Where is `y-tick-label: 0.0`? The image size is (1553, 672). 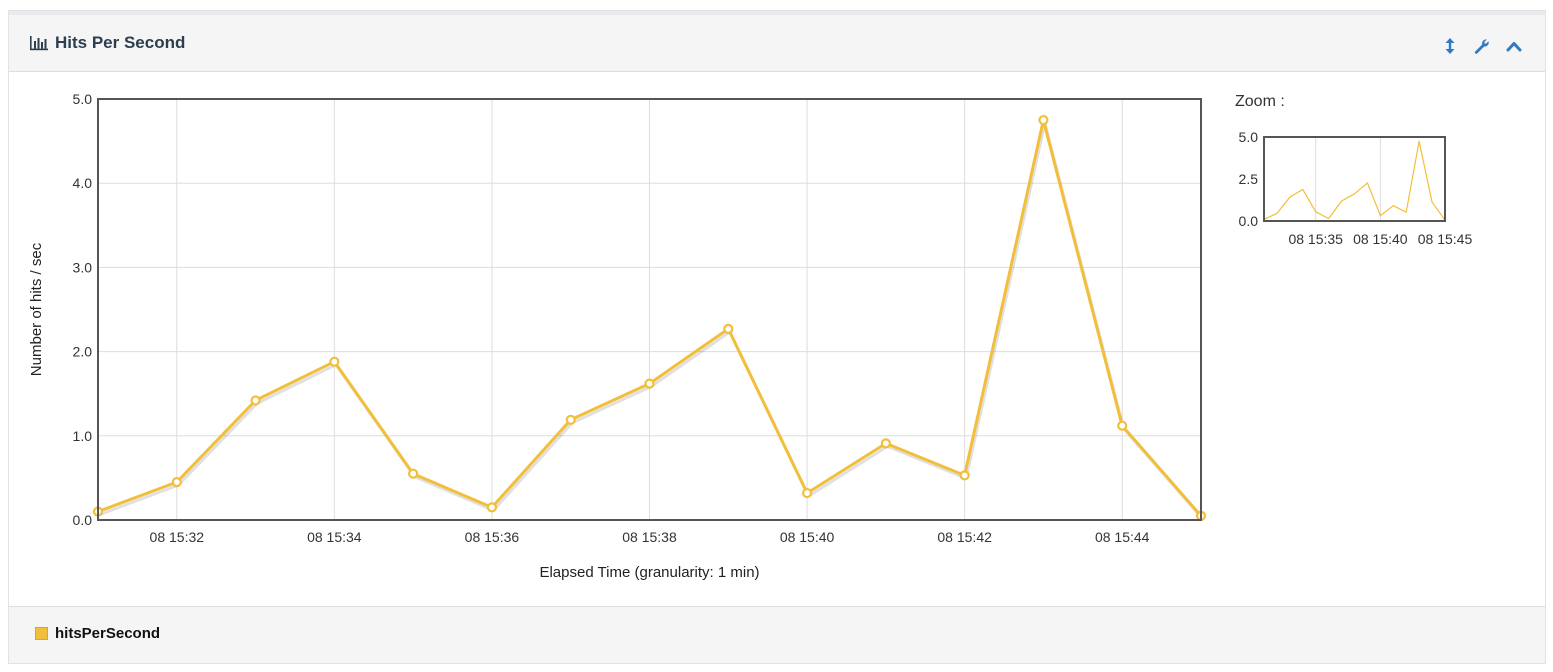 y-tick-label: 0.0 is located at coordinates (83, 520).